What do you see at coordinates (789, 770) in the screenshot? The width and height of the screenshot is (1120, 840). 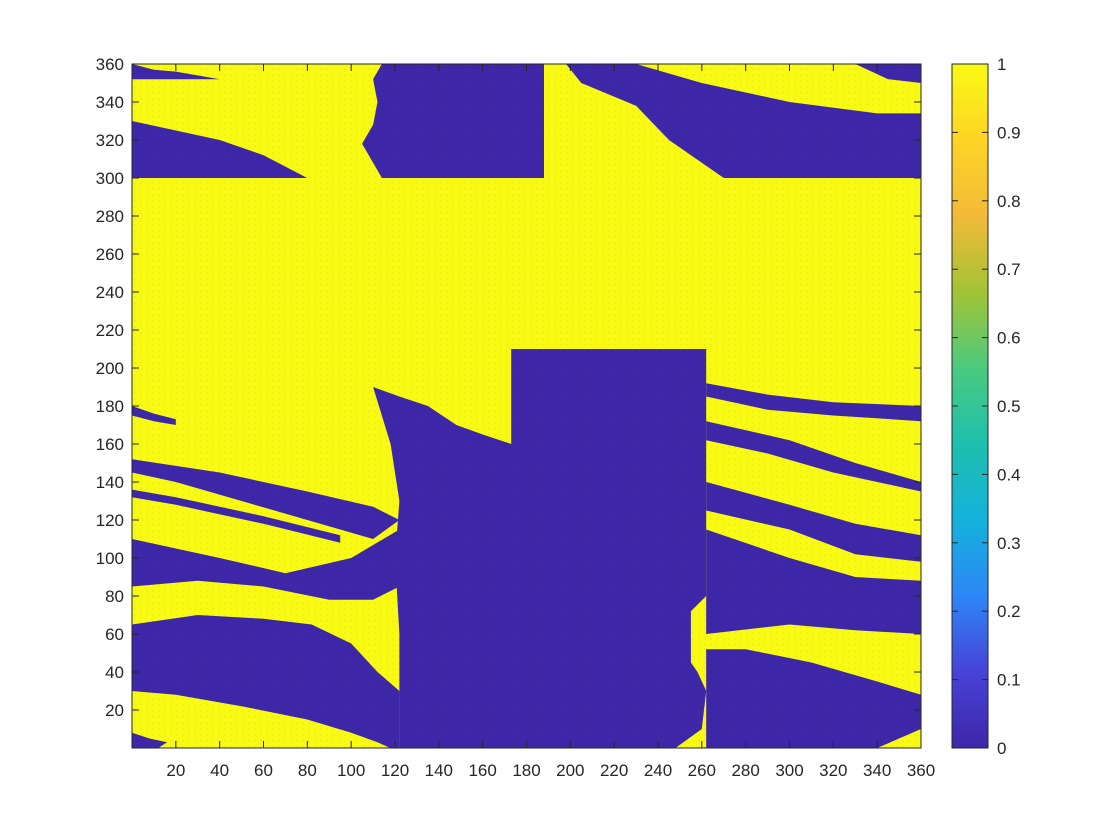 I see `x-tick-label: 300` at bounding box center [789, 770].